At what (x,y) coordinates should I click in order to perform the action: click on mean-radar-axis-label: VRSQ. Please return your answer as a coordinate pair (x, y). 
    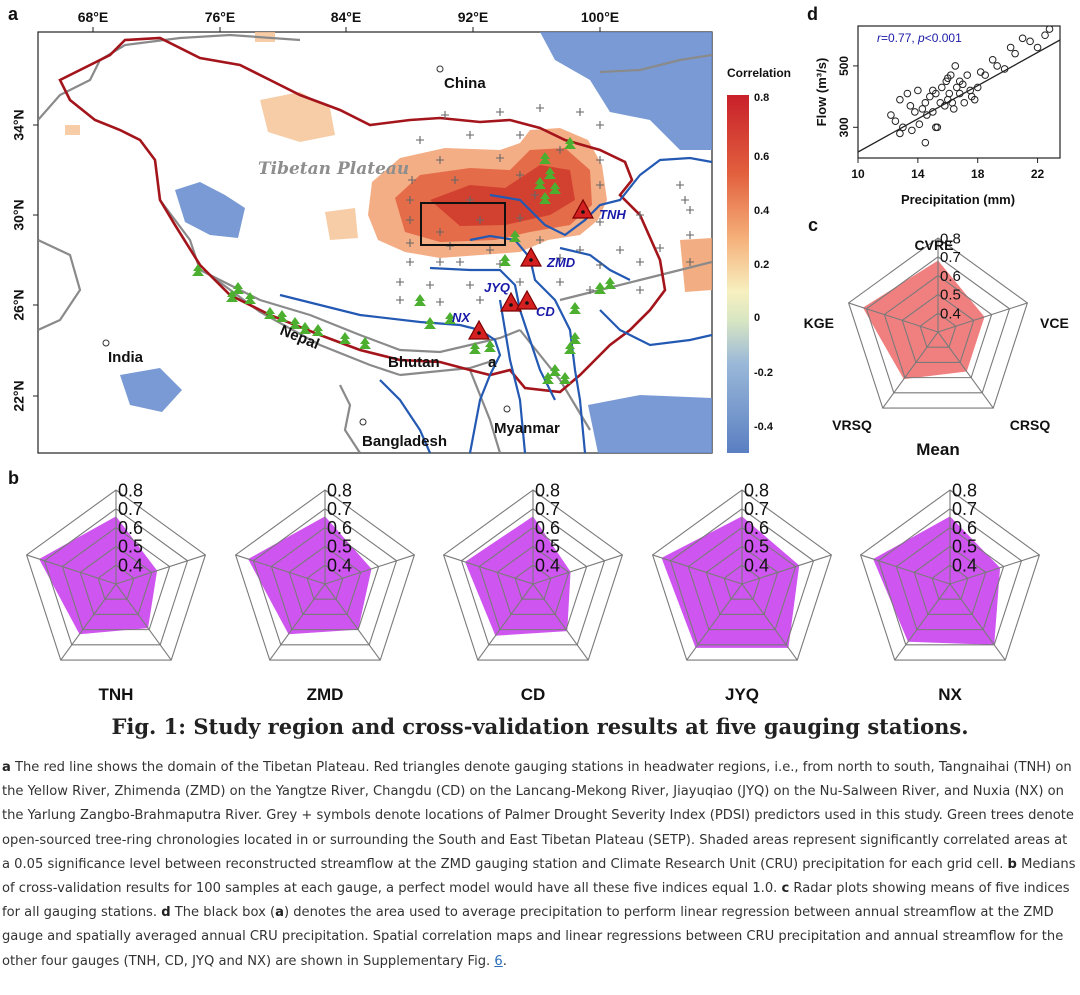
    Looking at the image, I should click on (852, 425).